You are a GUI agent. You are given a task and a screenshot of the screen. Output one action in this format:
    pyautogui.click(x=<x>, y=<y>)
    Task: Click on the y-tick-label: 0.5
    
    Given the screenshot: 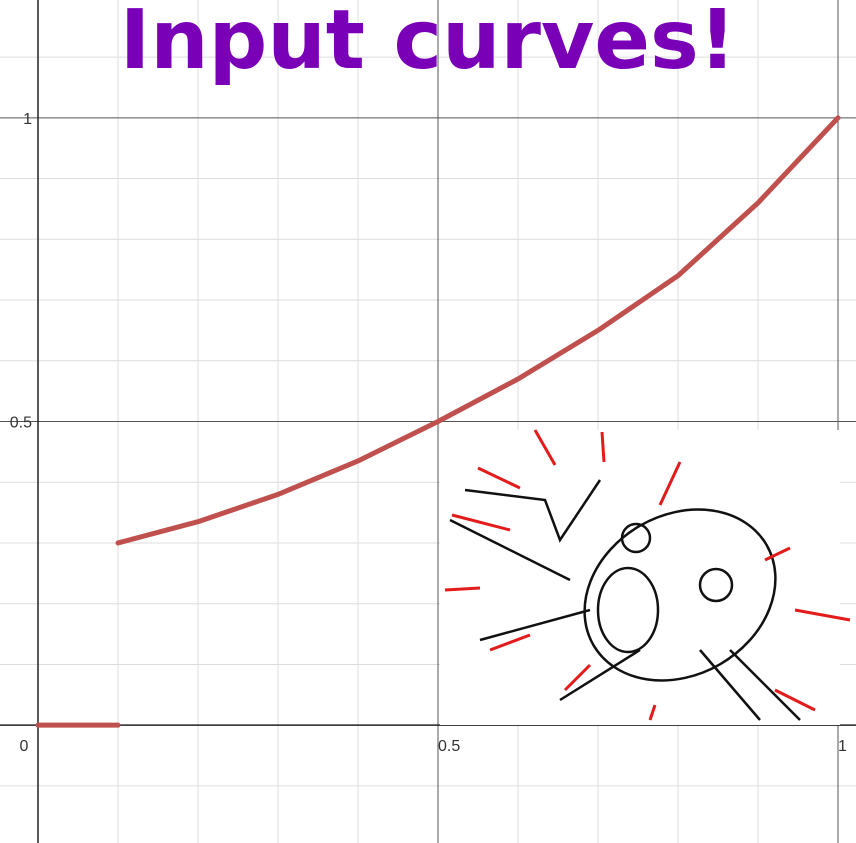 What is the action you would take?
    pyautogui.click(x=21, y=423)
    